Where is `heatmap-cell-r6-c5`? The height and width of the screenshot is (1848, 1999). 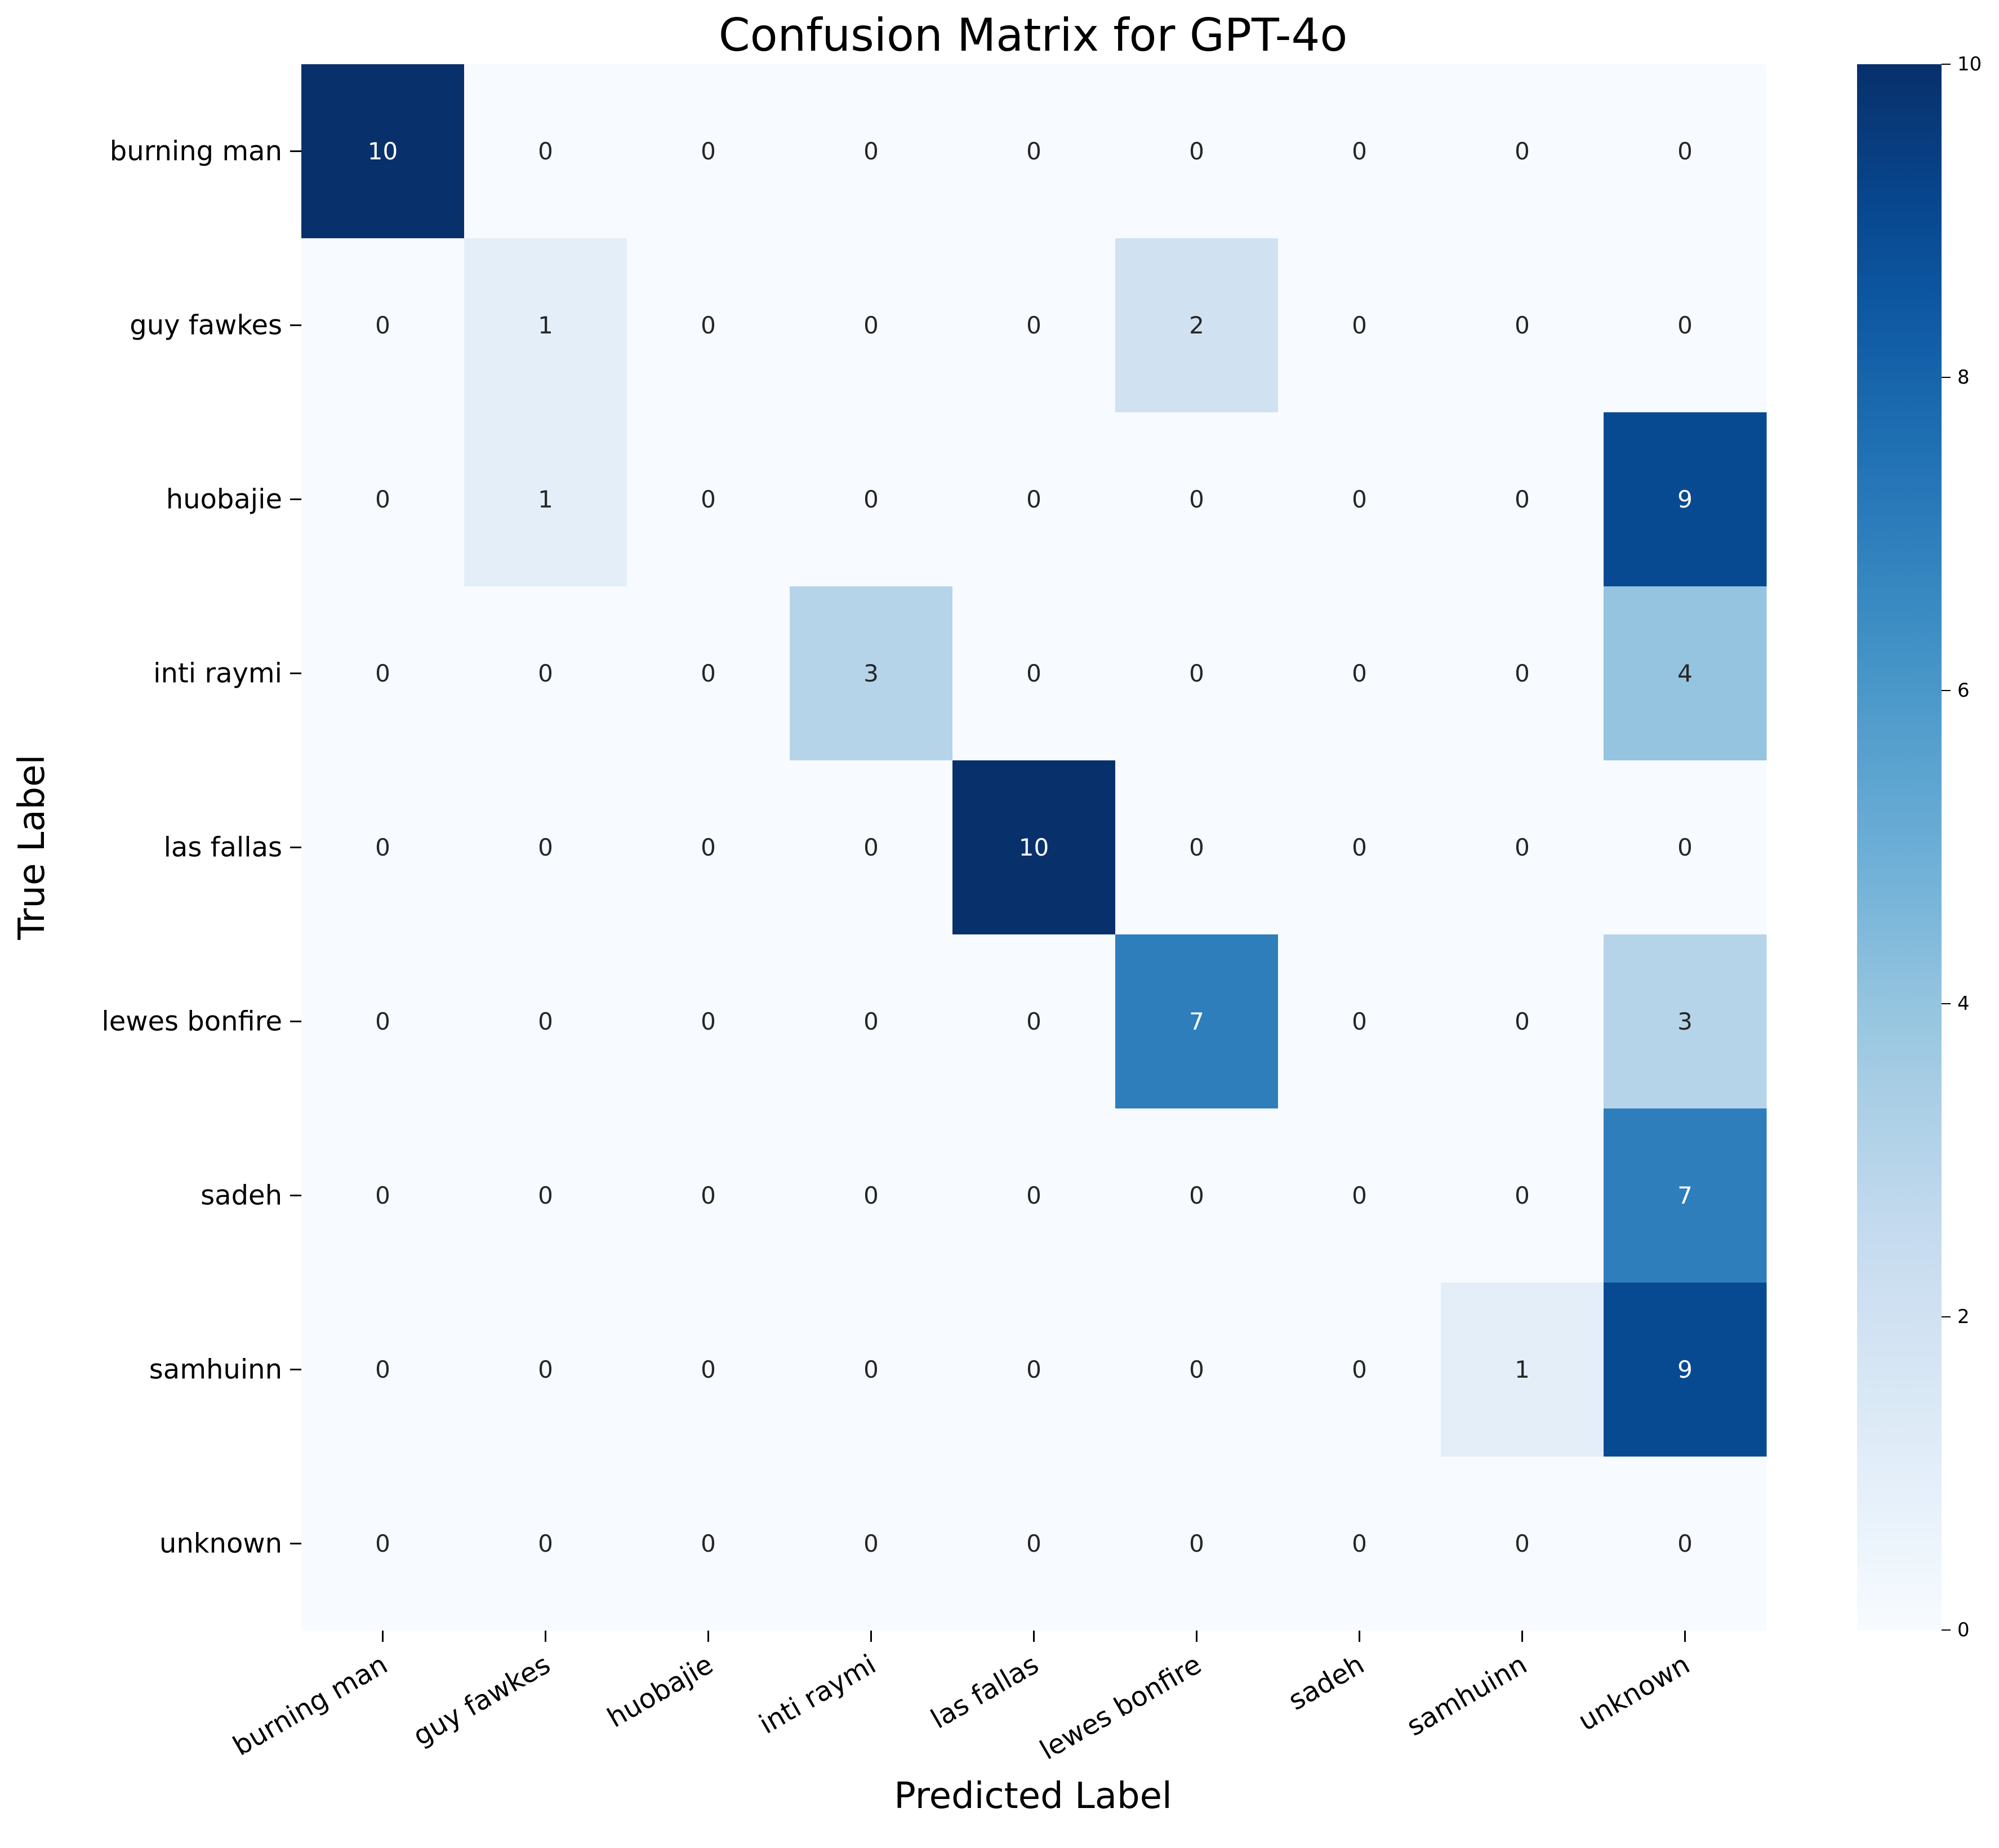 heatmap-cell-r6-c5 is located at coordinates (1197, 1195).